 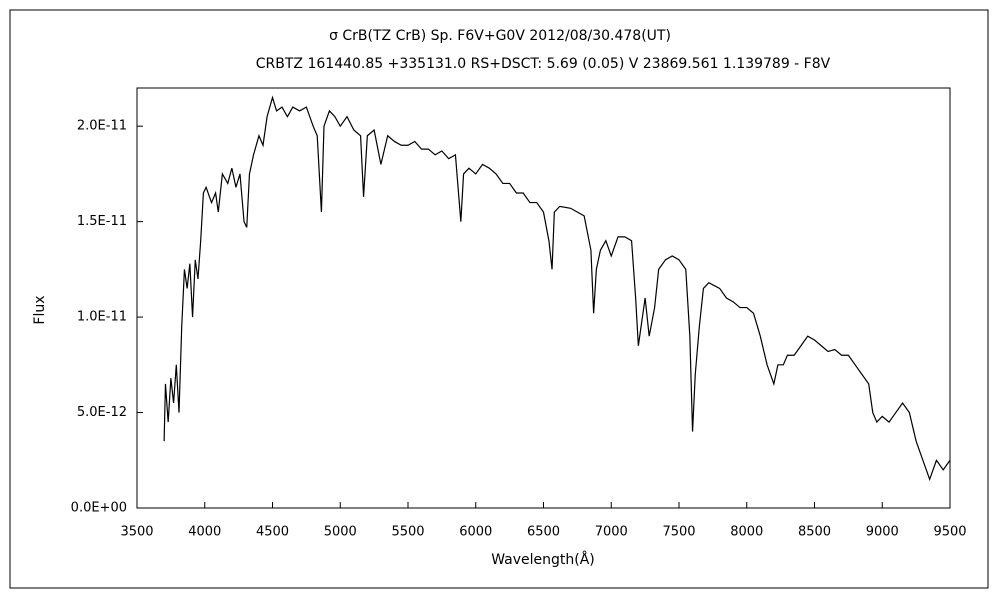 I want to click on x-tick-label: 7000, so click(x=611, y=532).